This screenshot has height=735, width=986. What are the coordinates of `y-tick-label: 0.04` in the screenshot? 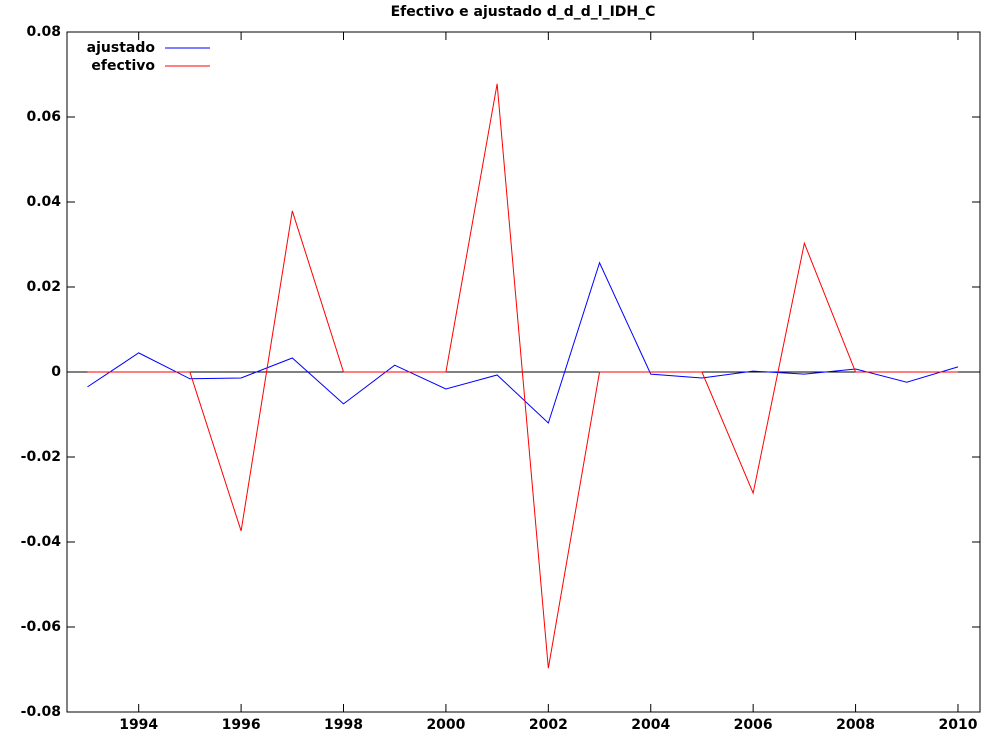 It's located at (43, 202).